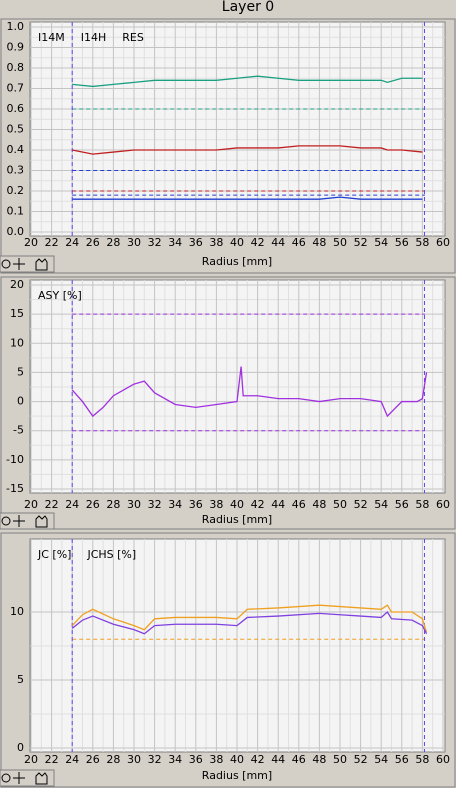 Image resolution: width=456 pixels, height=788 pixels. I want to click on legend-entry: JCHS [%], so click(111, 554).